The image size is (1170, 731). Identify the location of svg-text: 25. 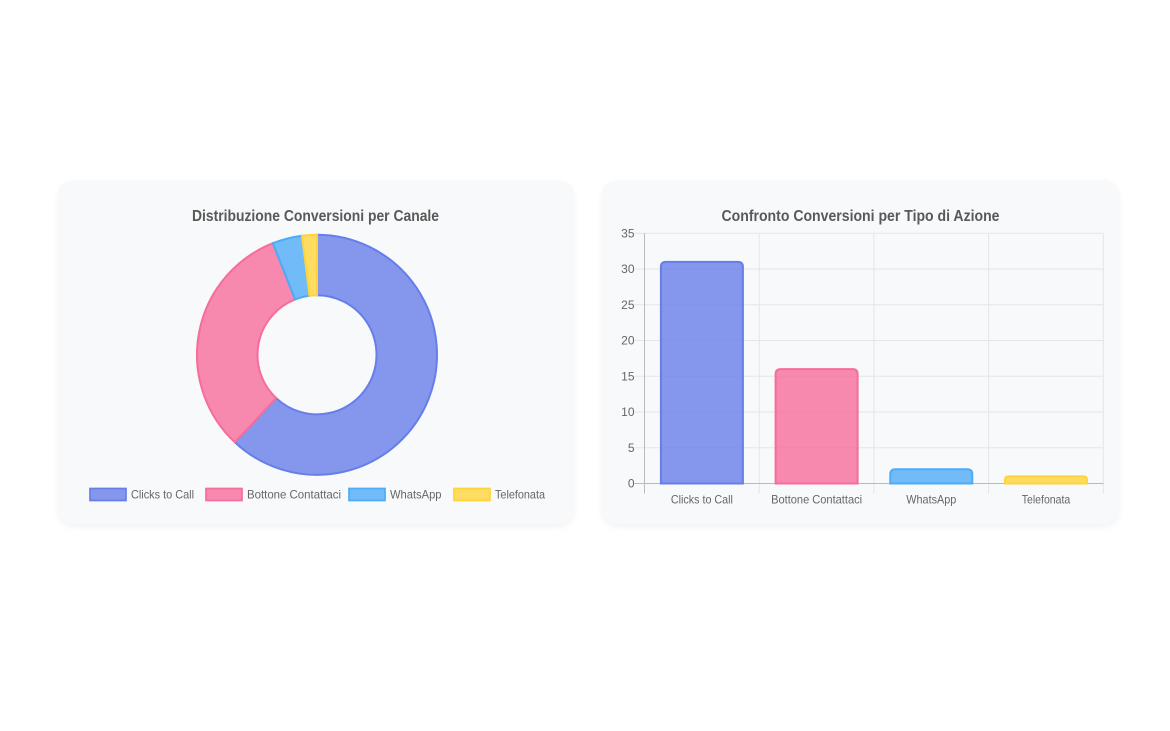
(628, 305).